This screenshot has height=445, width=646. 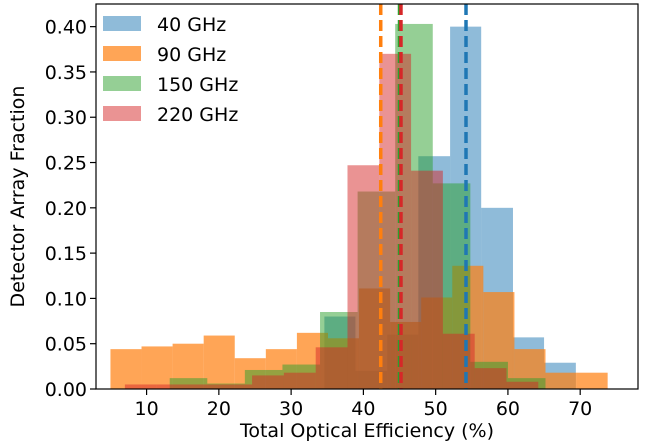 I want to click on x-tick-label: 60, so click(x=508, y=409).